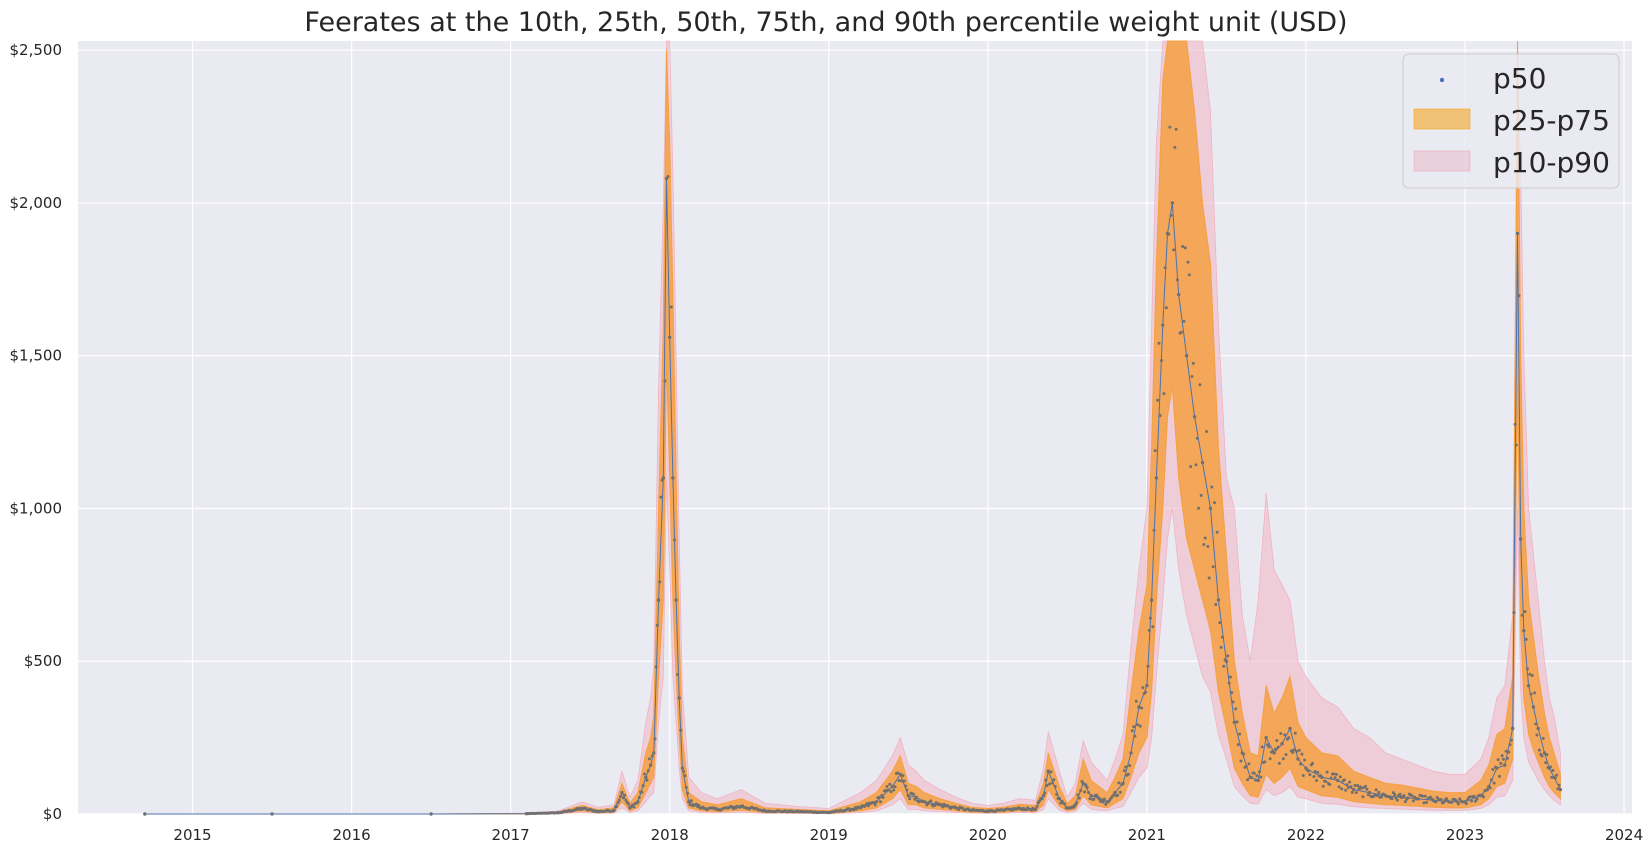  What do you see at coordinates (1551, 120) in the screenshot?
I see `legend-p25-p75-label: p25-p75` at bounding box center [1551, 120].